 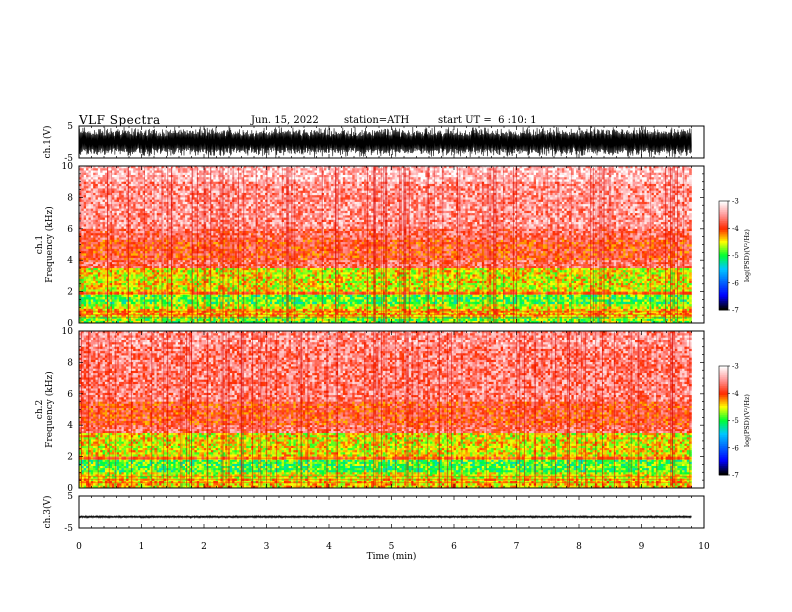 I want to click on y-tick-label: -5, so click(x=68, y=529).